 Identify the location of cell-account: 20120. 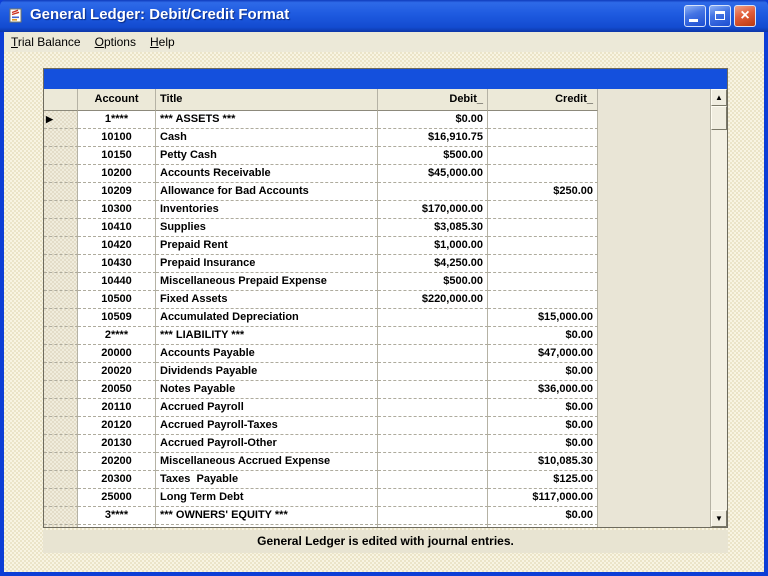
(117, 426).